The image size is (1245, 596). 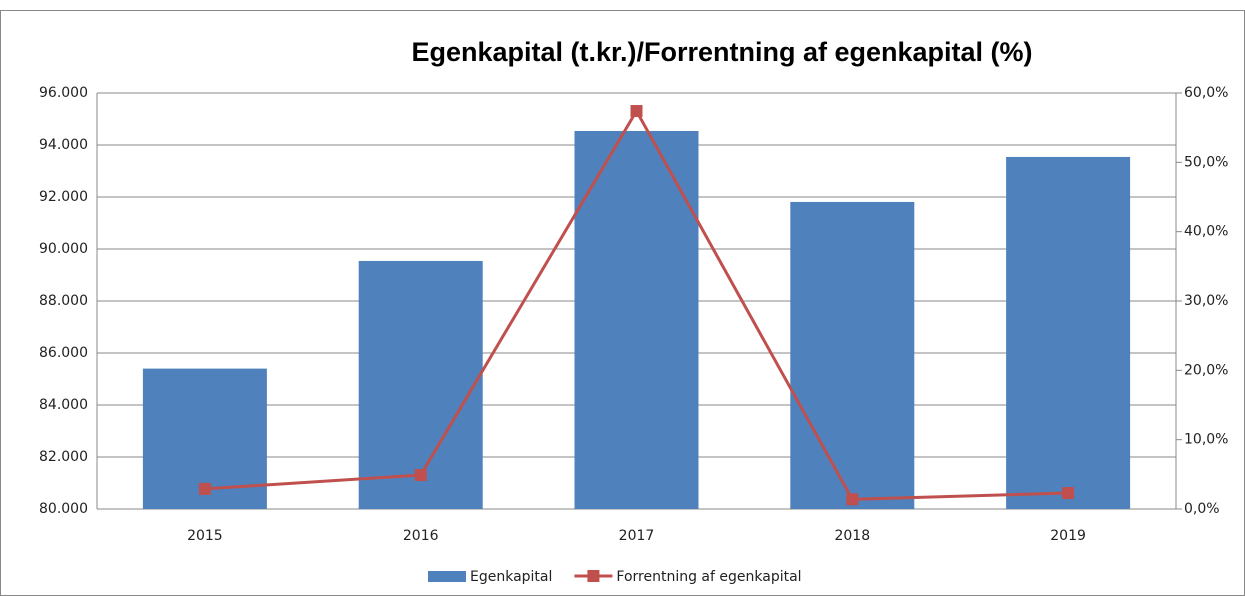 I want to click on y2-tick-label: 20,0%, so click(x=1206, y=370).